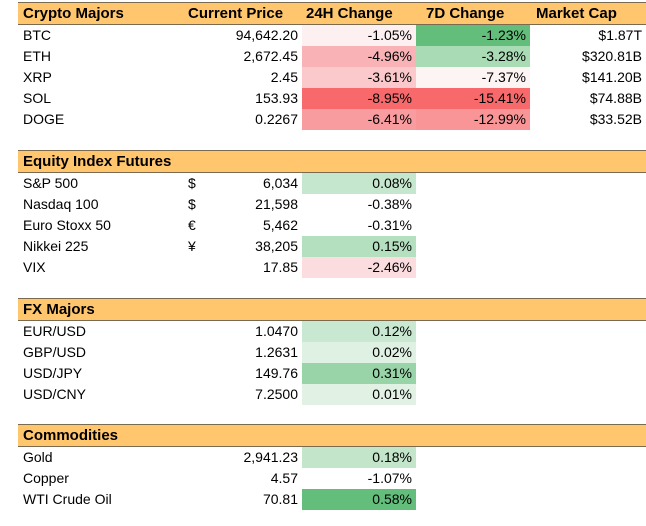 The image size is (646, 526). What do you see at coordinates (53, 373) in the screenshot?
I see `instrument-name: USD/JPY` at bounding box center [53, 373].